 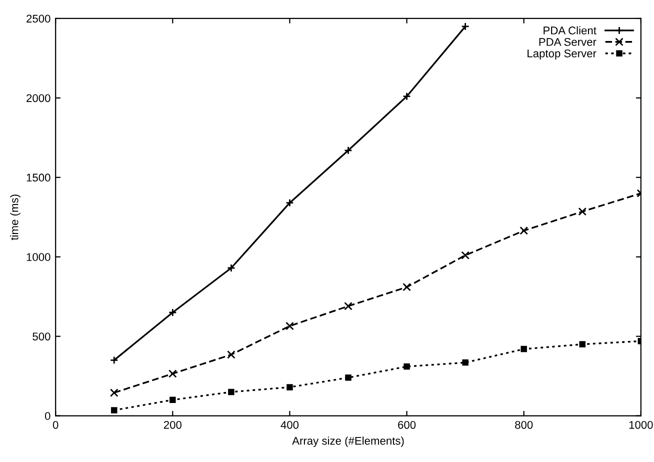 I want to click on y-tick-label: 1000, so click(x=38, y=257).